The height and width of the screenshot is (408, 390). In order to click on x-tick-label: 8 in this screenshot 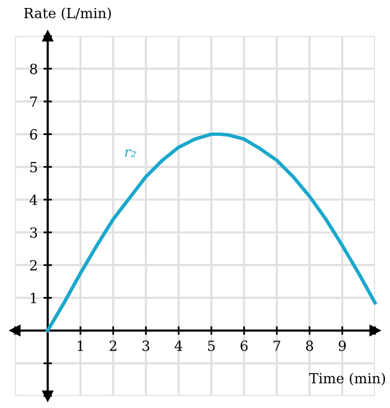, I will do `click(310, 346)`.